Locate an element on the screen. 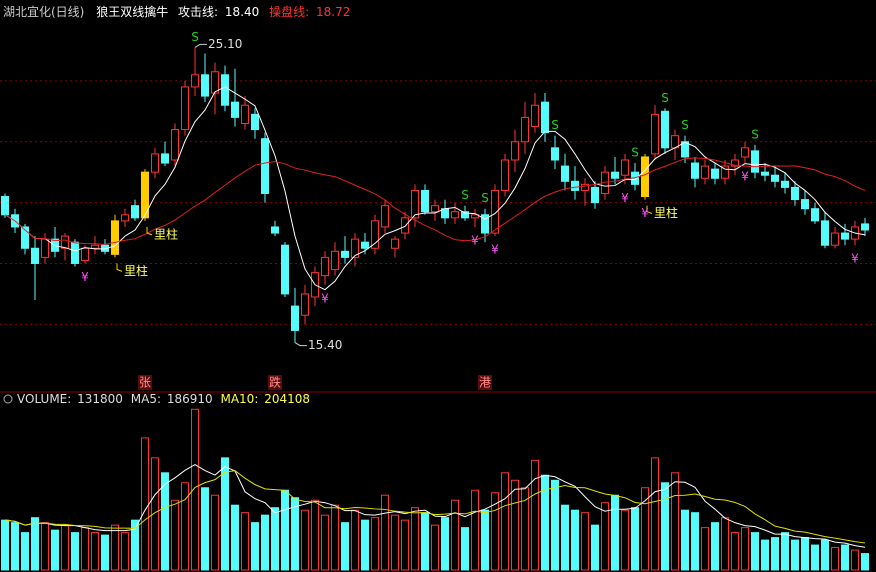  trade-label: 操盘线: is located at coordinates (289, 11).